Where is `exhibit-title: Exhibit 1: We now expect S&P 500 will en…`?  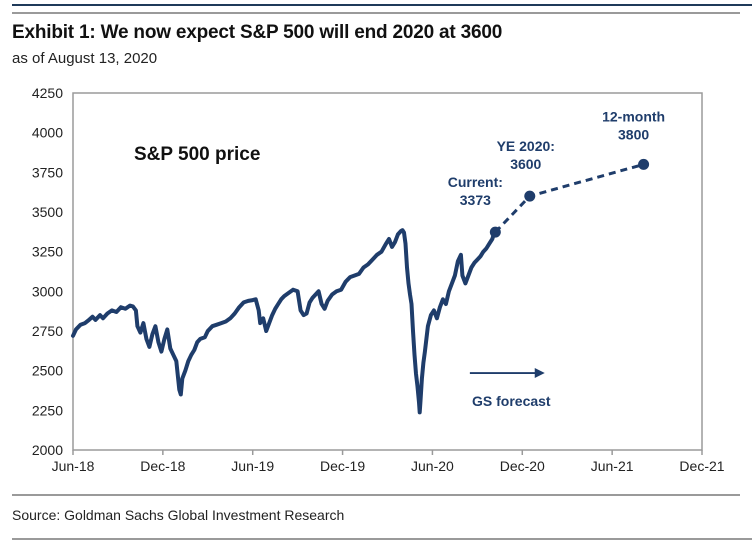 exhibit-title: Exhibit 1: We now expect S&P 500 will en… is located at coordinates (257, 32).